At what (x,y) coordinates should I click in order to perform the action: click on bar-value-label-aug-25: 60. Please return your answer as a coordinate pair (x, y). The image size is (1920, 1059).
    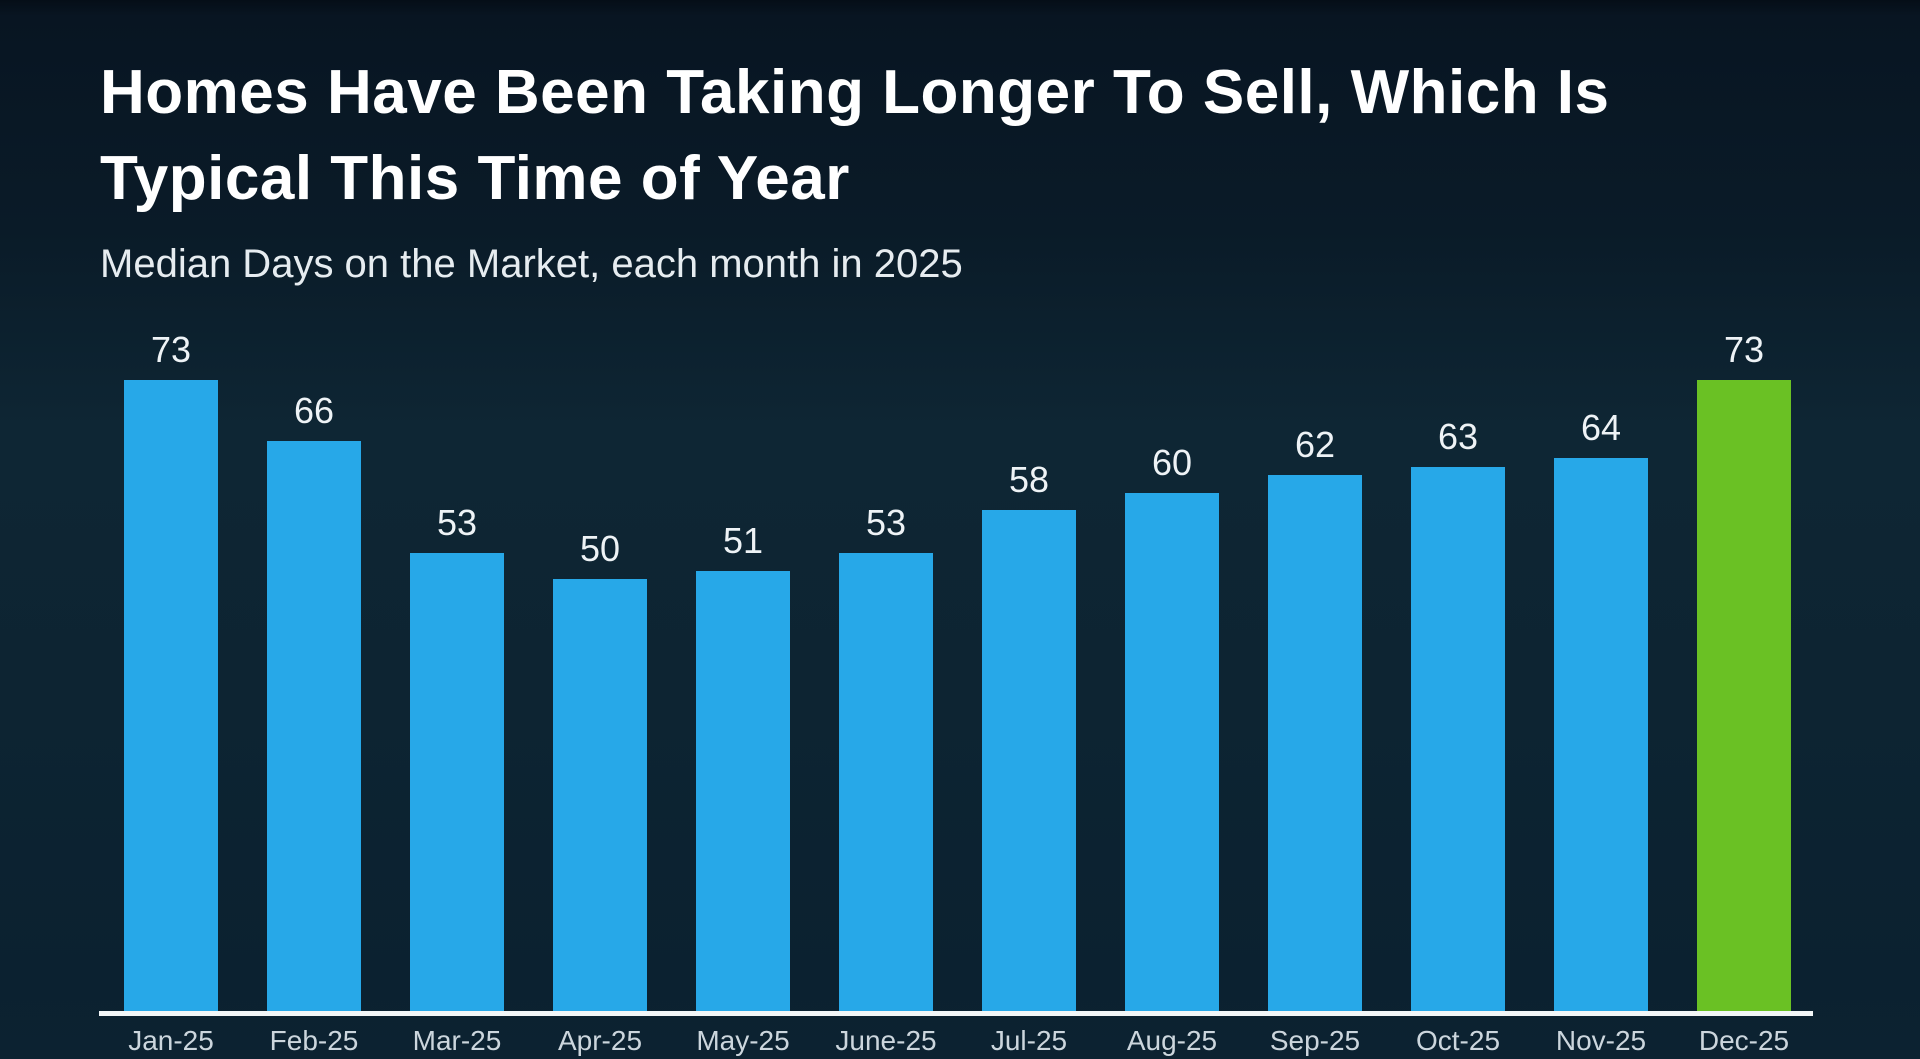
    Looking at the image, I should click on (1172, 462).